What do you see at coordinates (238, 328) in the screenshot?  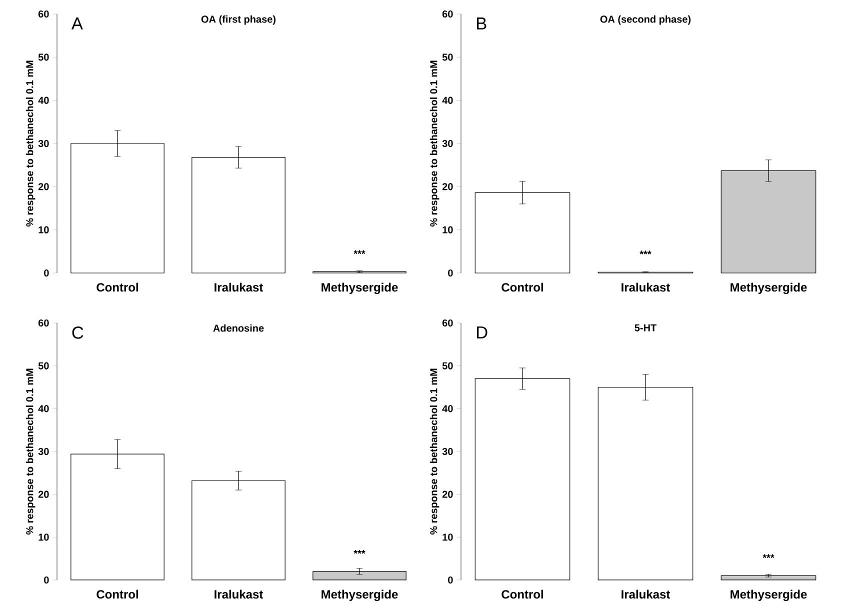 I see `chart-title: Adenosine` at bounding box center [238, 328].